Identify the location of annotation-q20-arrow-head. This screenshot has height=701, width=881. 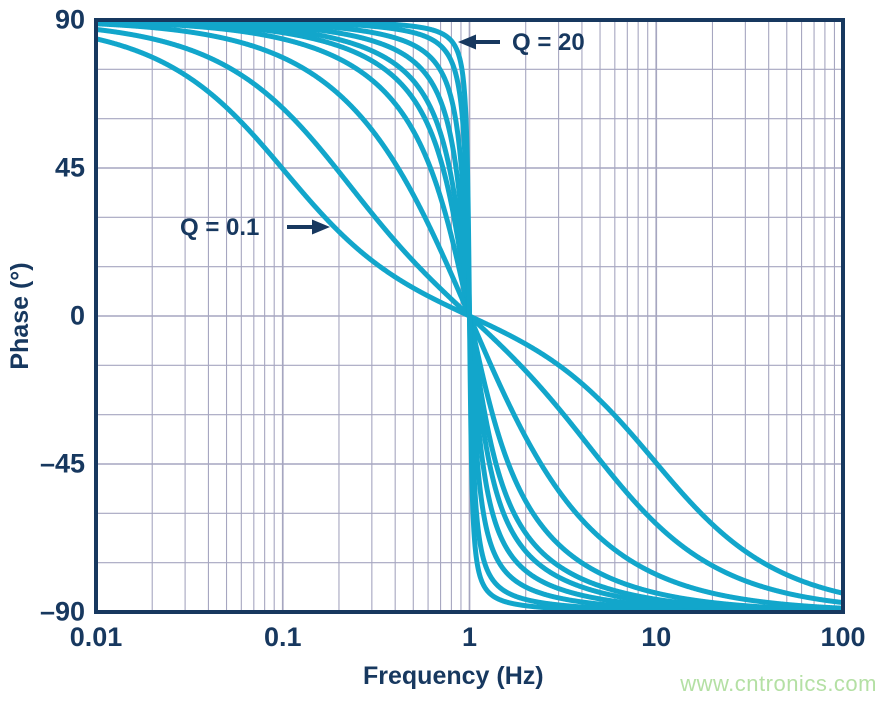
(467, 42).